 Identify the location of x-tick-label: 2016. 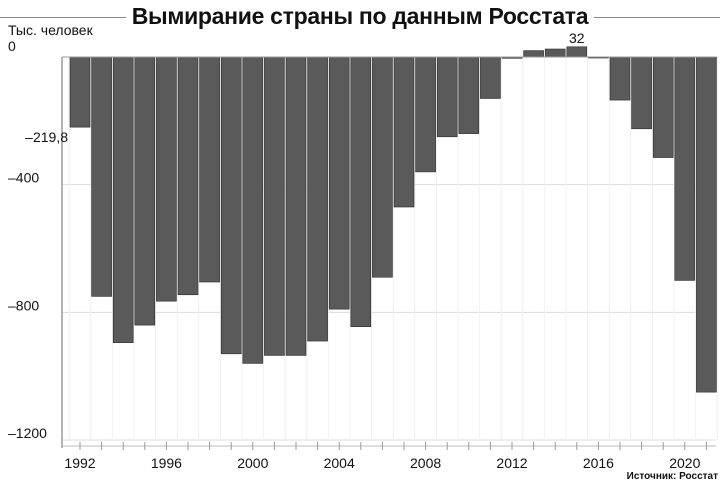
(598, 463).